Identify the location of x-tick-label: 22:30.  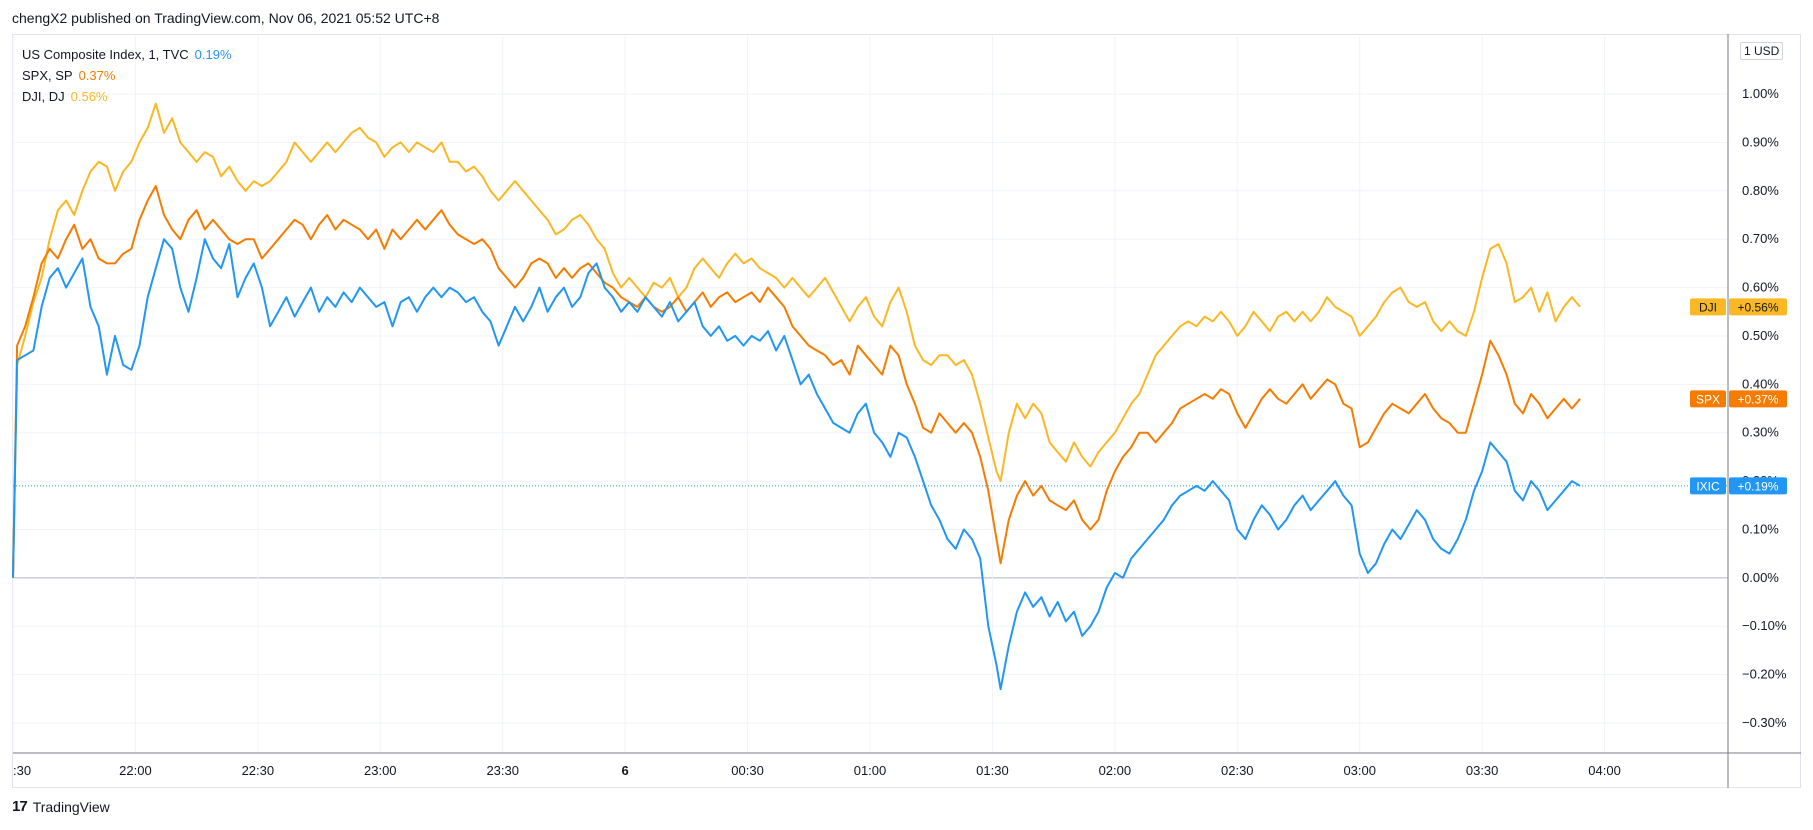
(258, 770).